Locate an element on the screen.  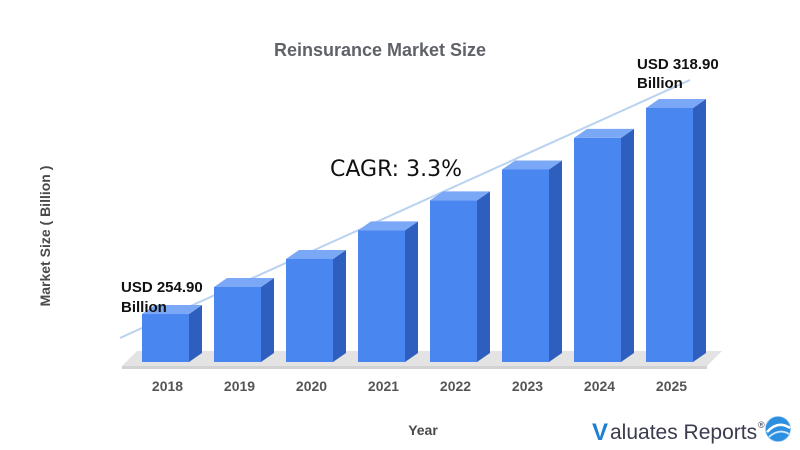
bar-2021 is located at coordinates (388, 291).